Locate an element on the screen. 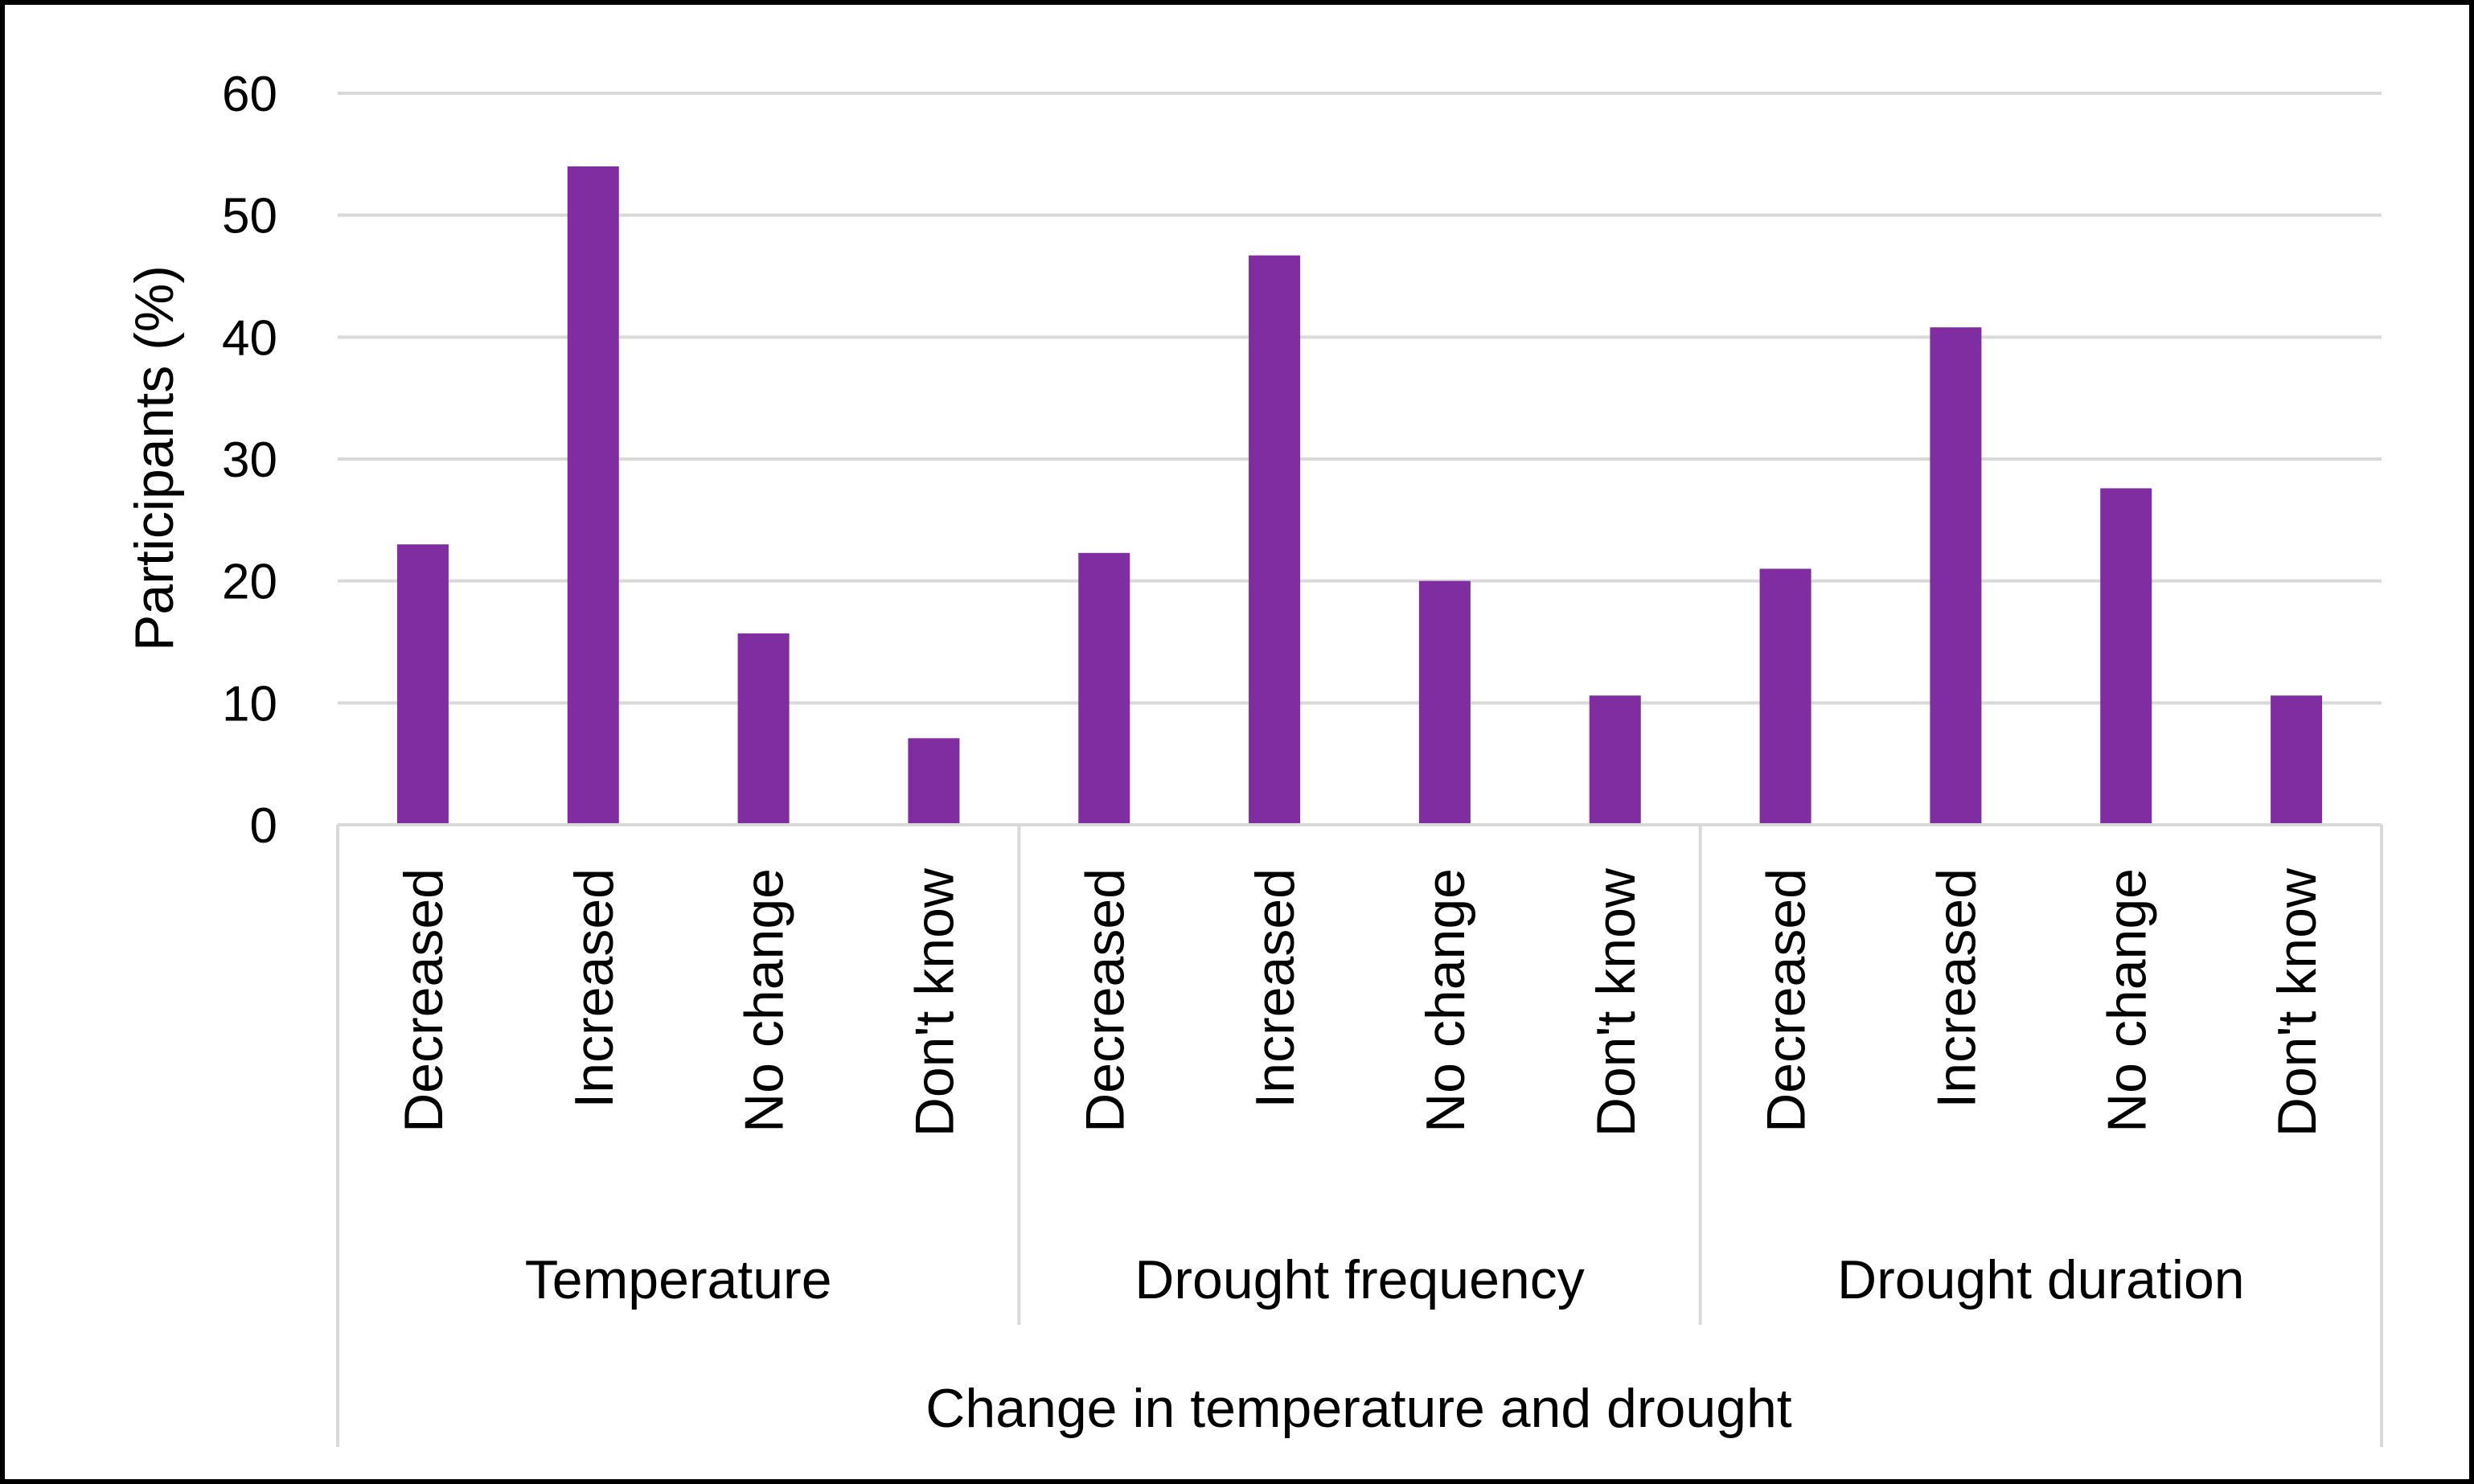 This screenshot has height=1484, width=2474. bar-drought-frequency-no-change is located at coordinates (1444, 702).